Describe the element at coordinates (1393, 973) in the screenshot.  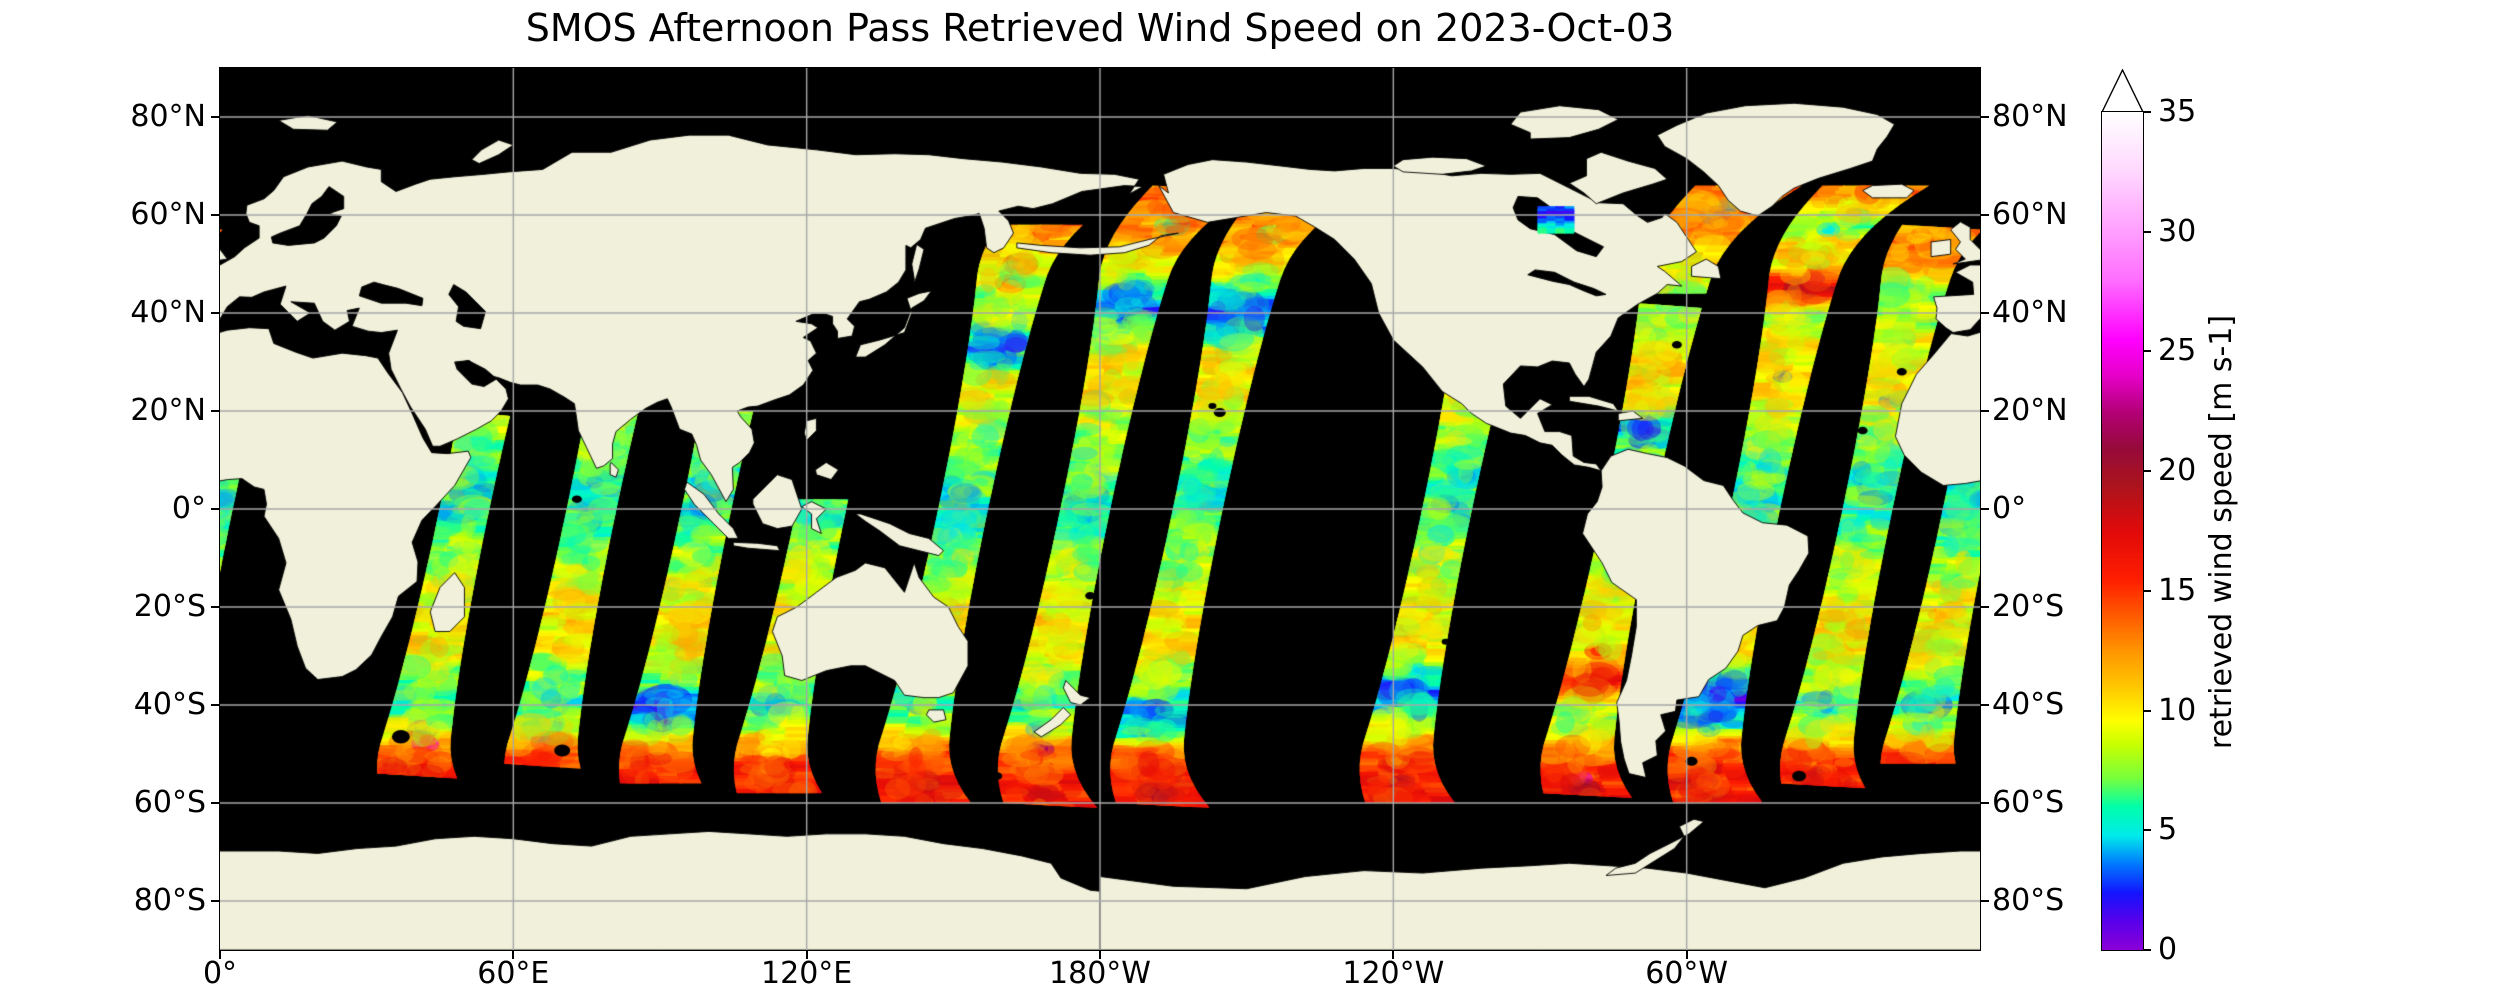
I see `lon-tick-label: 120°W` at that location.